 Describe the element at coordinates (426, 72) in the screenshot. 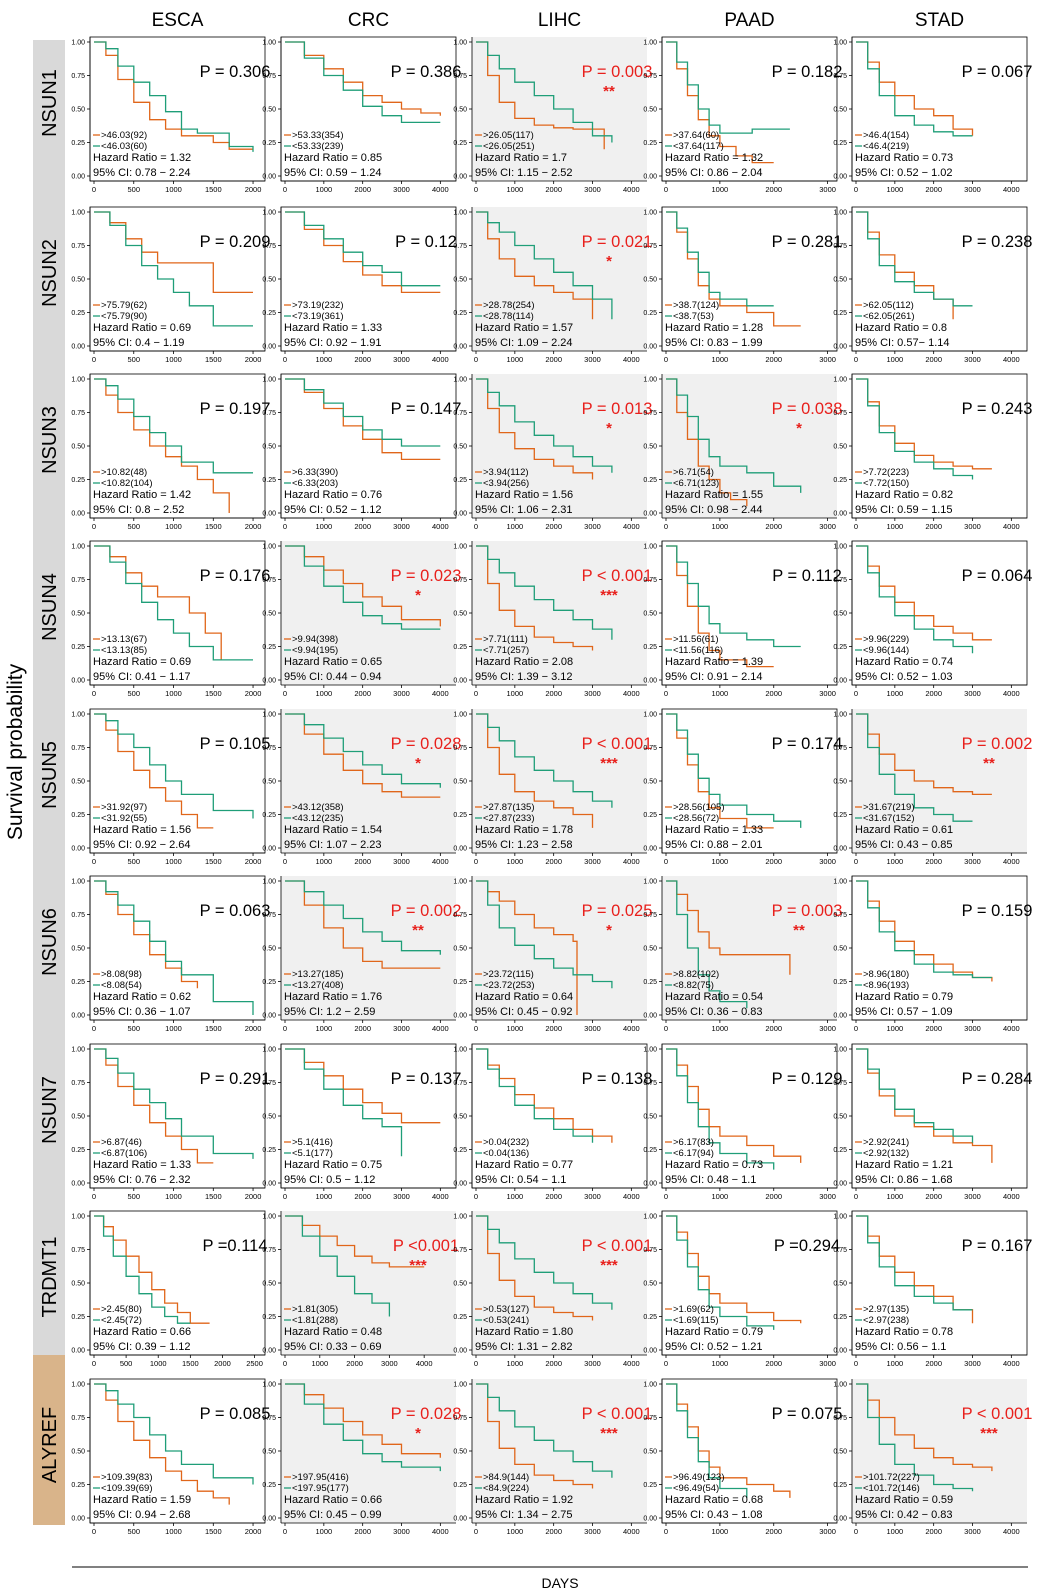

I see `p-value-label: P = 0.386` at that location.